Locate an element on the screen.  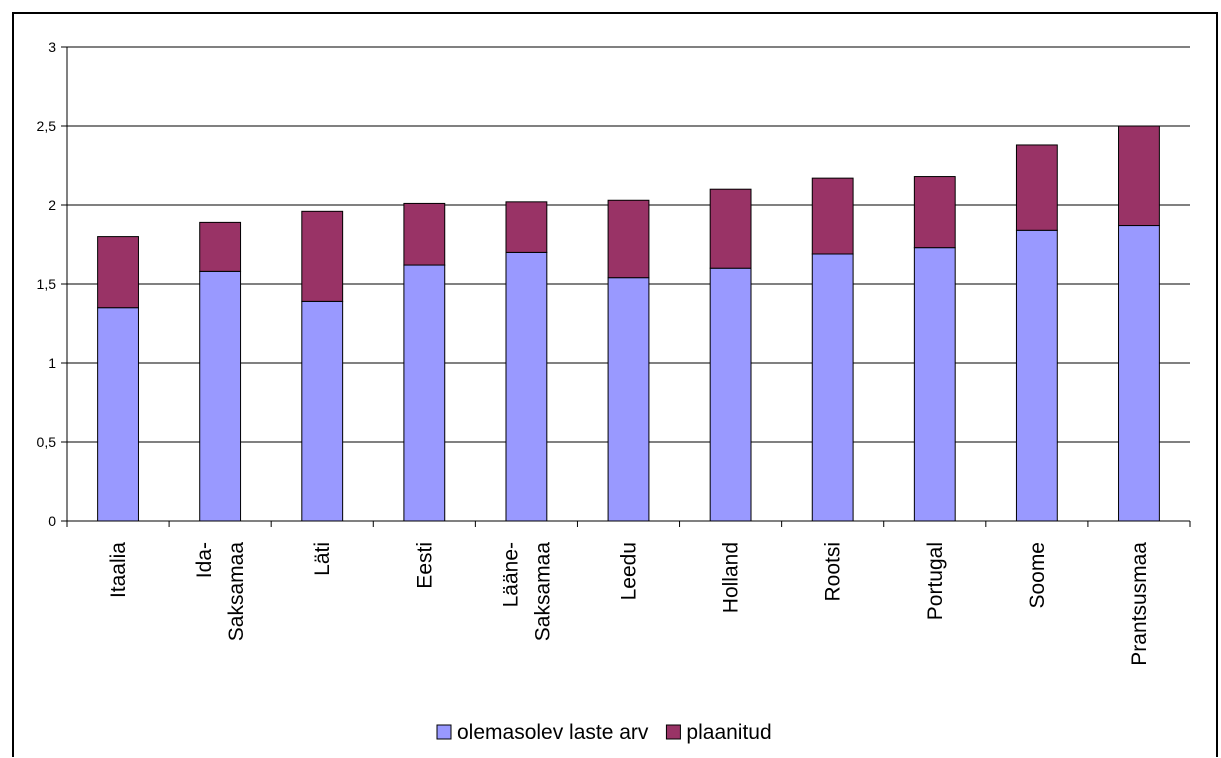
x-category-label: Lääne- Saksamaa is located at coordinates (526, 592).